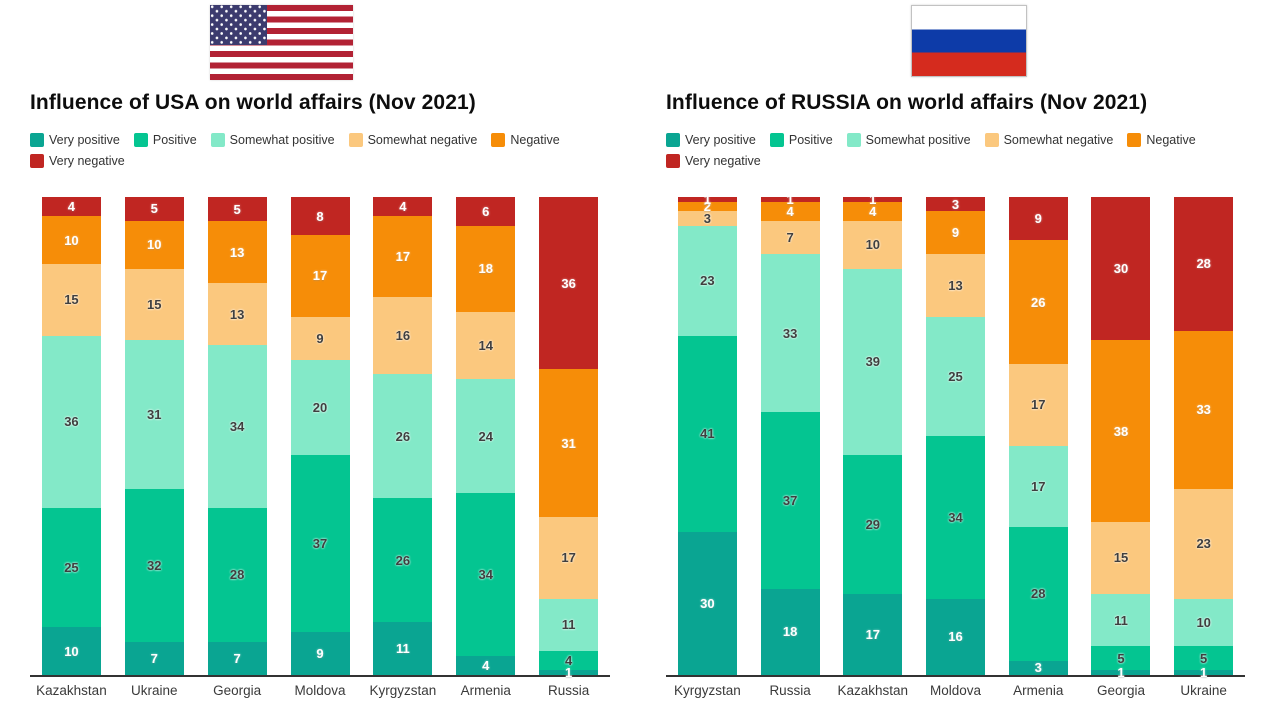  I want to click on stacked-bar: 17 29 39 10 4 1, so click(873, 434).